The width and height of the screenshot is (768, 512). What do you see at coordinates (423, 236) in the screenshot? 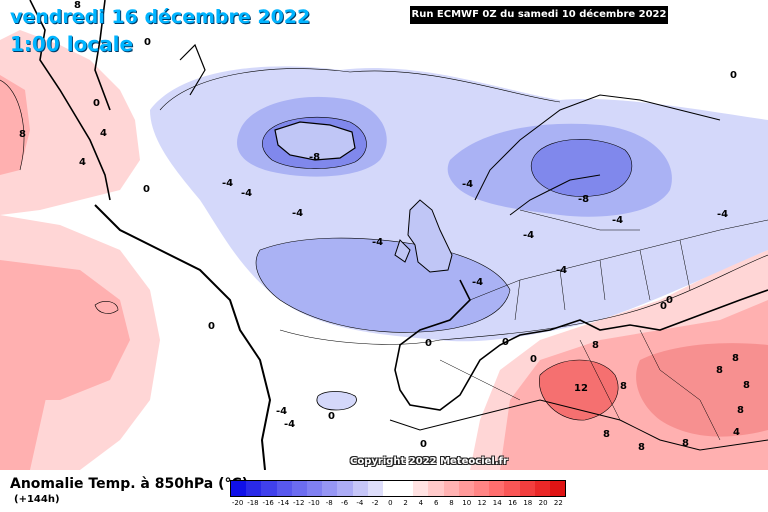
I see `coastline-uk` at bounding box center [423, 236].